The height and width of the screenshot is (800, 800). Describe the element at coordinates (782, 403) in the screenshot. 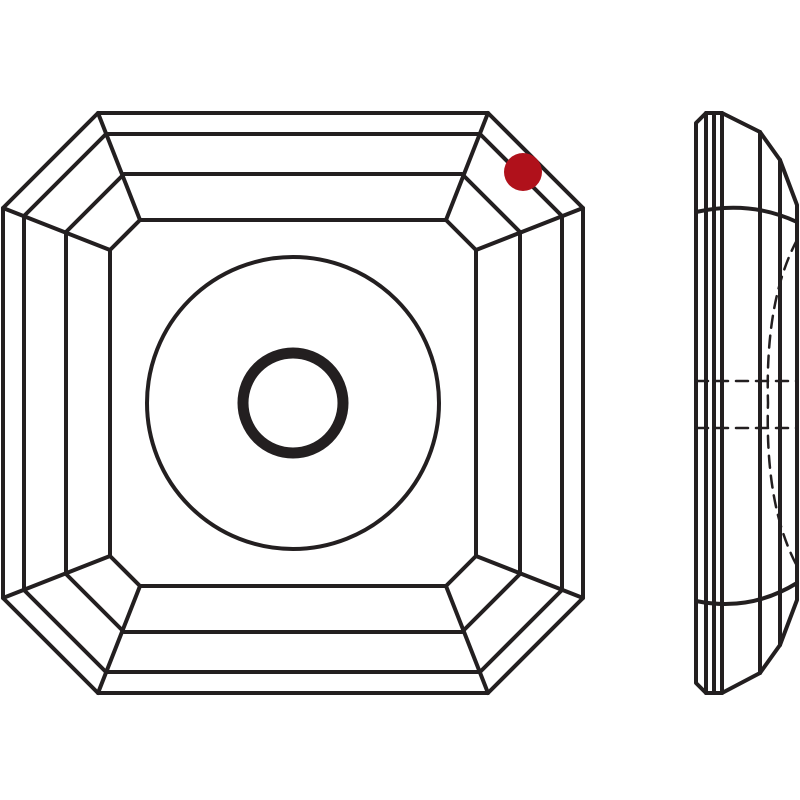

I see `hidden-curve` at that location.